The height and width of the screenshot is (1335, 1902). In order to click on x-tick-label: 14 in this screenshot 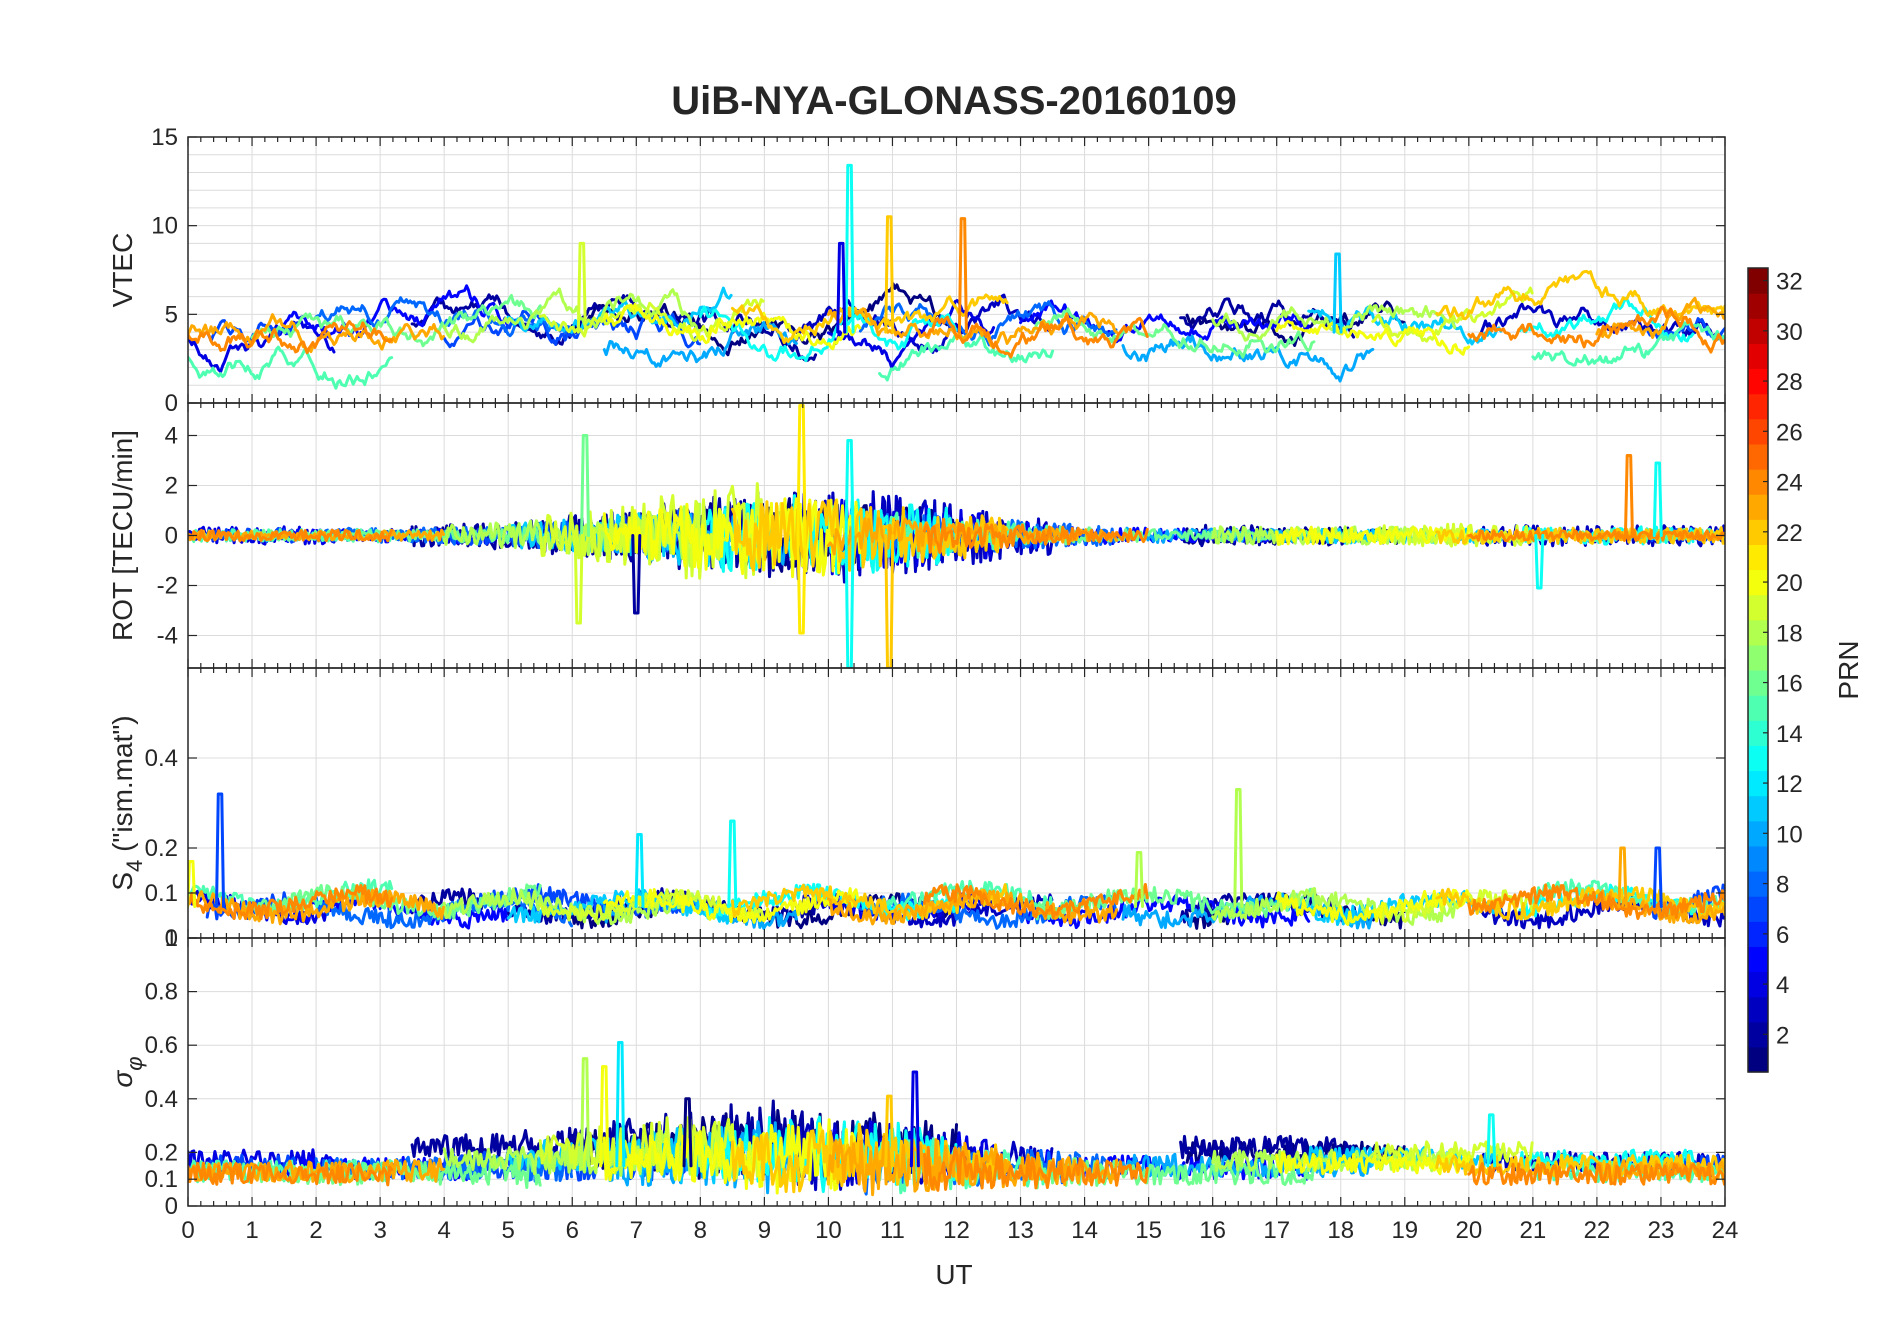, I will do `click(1084, 1230)`.